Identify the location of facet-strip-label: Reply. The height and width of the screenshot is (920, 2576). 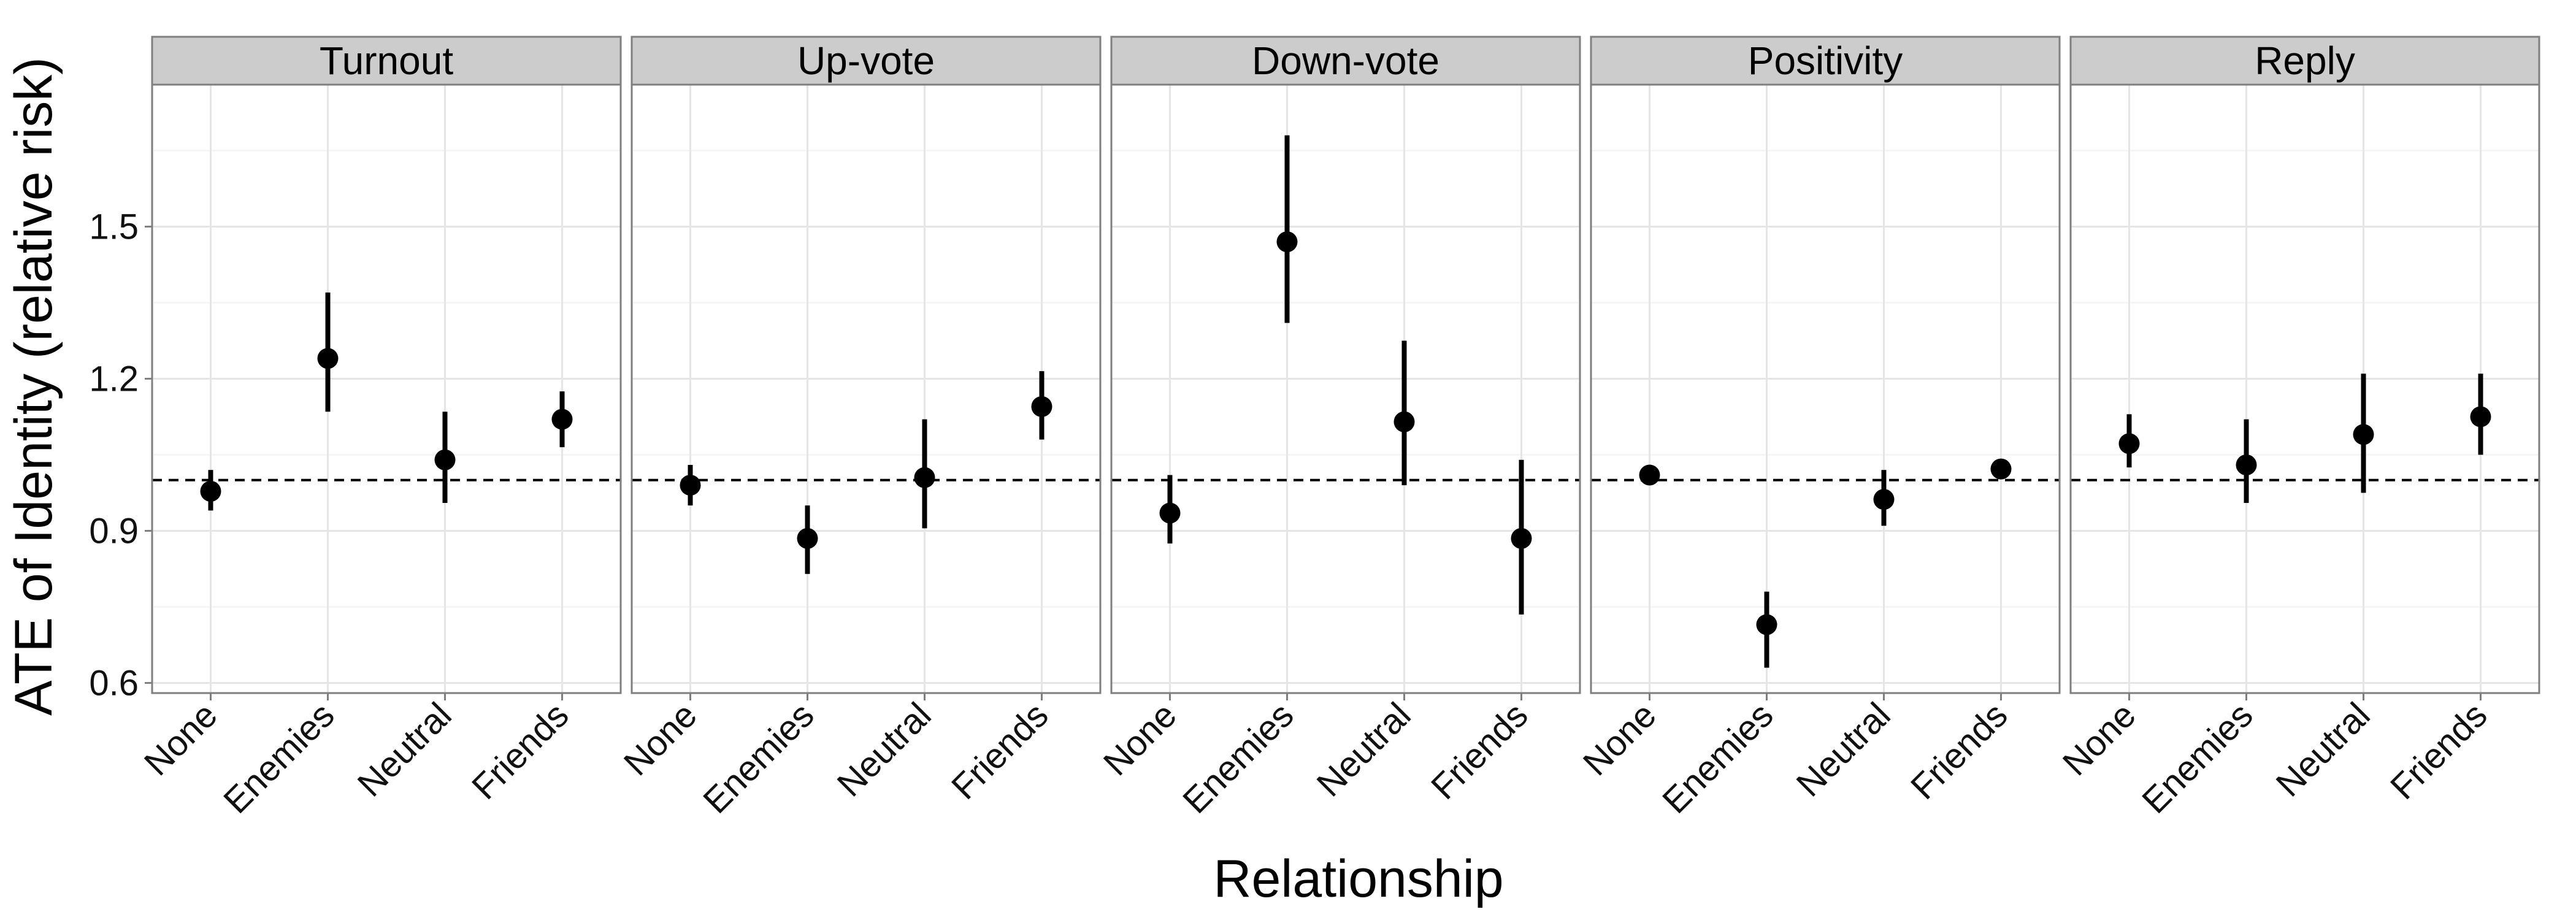
(2305, 61).